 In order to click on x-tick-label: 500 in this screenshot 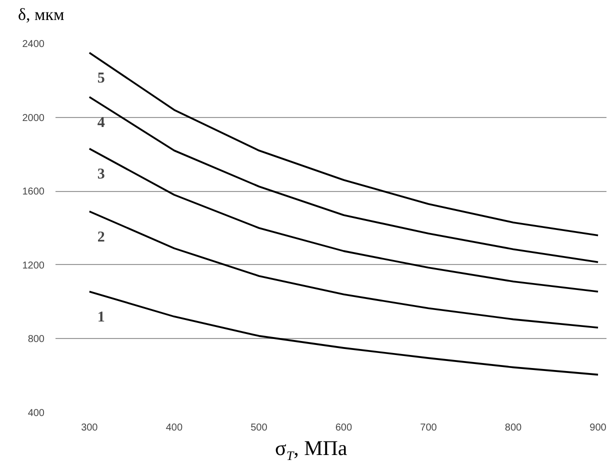, I will do `click(259, 428)`.